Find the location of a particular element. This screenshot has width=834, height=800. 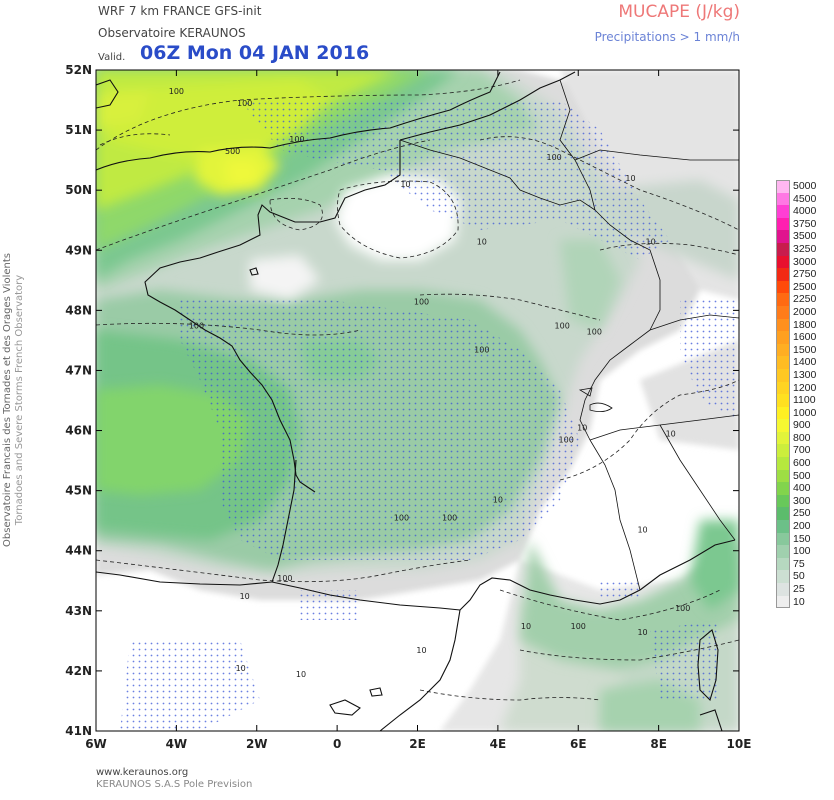

legend-row: 250 is located at coordinates (805, 514).